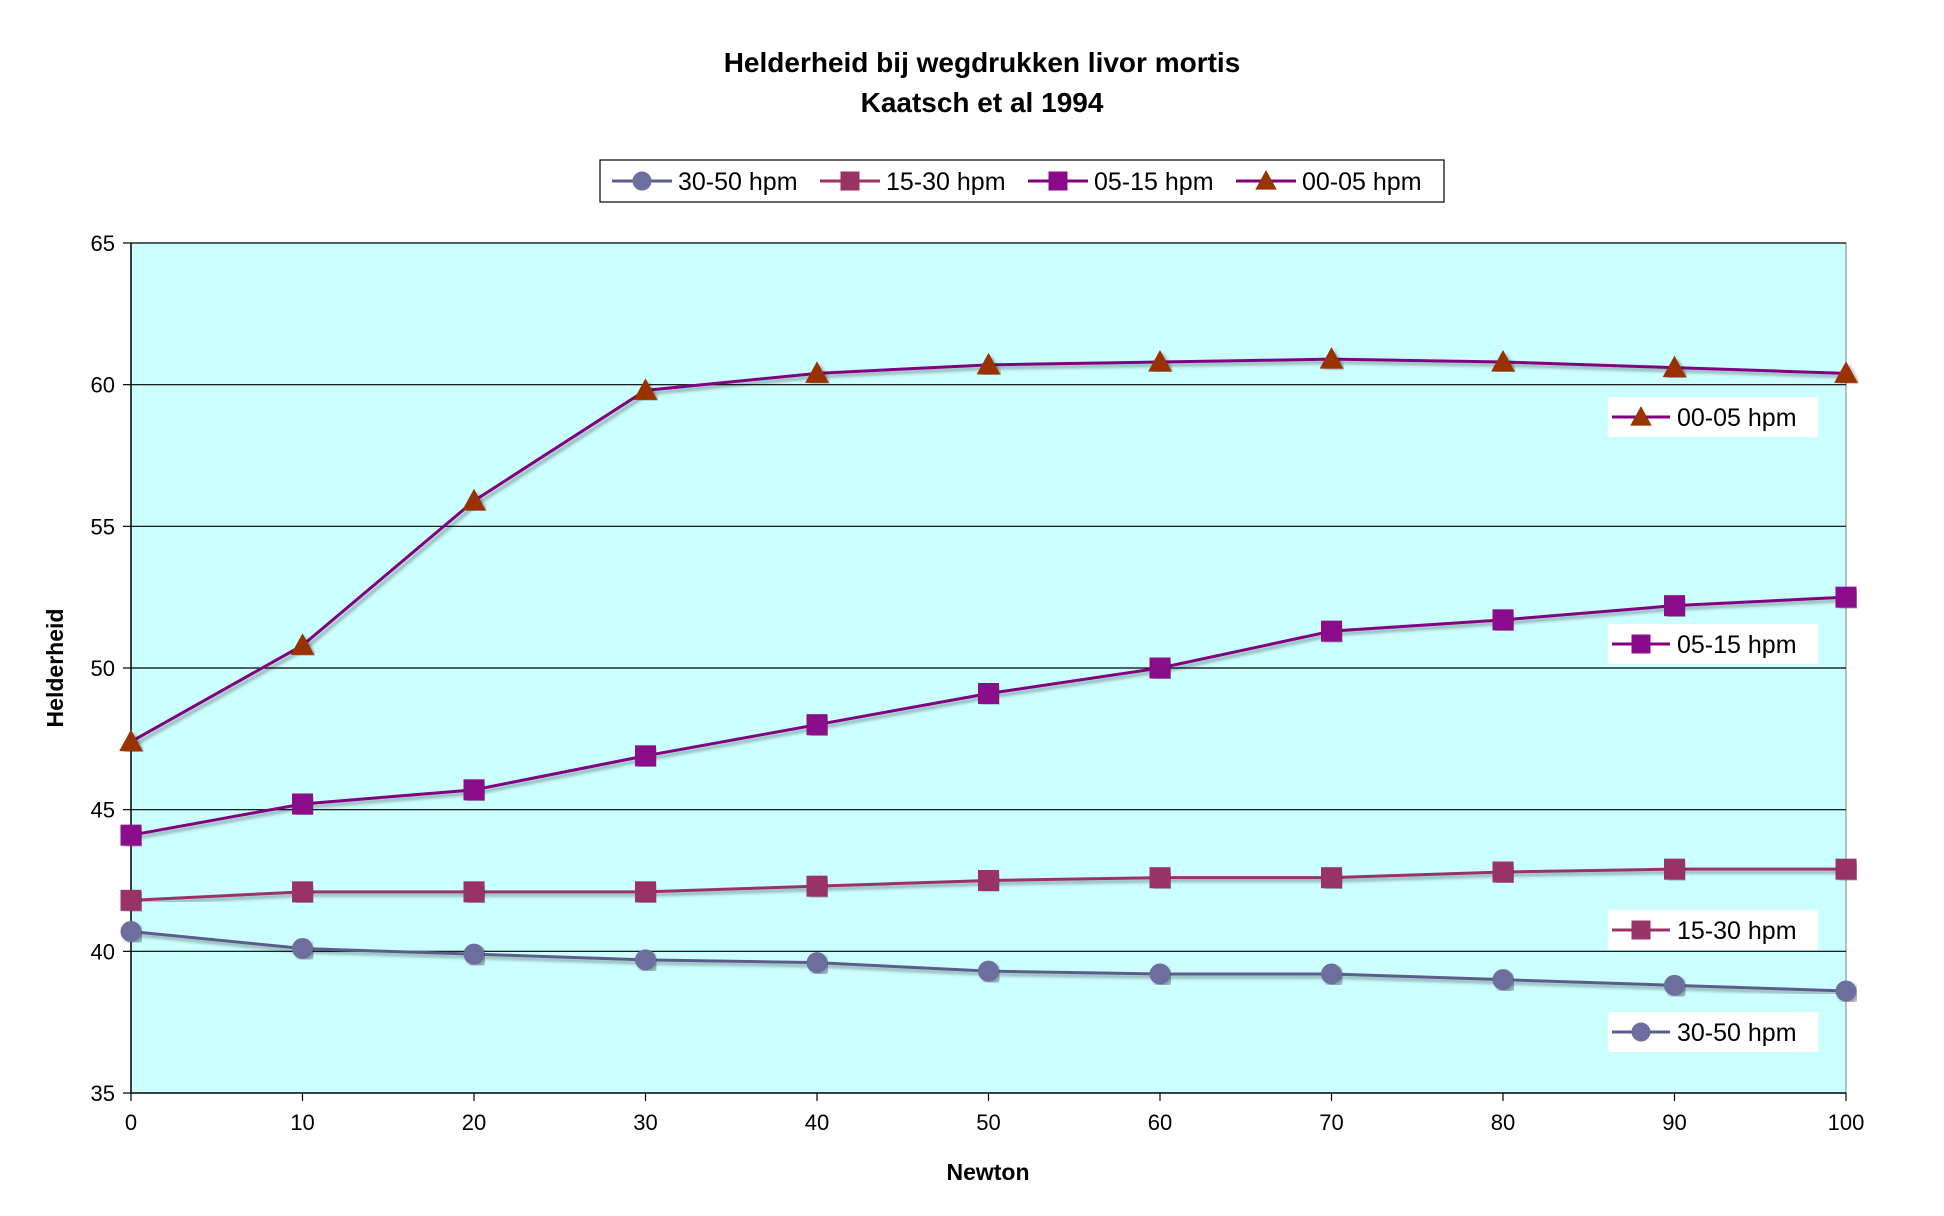 This screenshot has width=1944, height=1216. What do you see at coordinates (1641, 644) in the screenshot?
I see `series-label-marker-05-15-hpm` at bounding box center [1641, 644].